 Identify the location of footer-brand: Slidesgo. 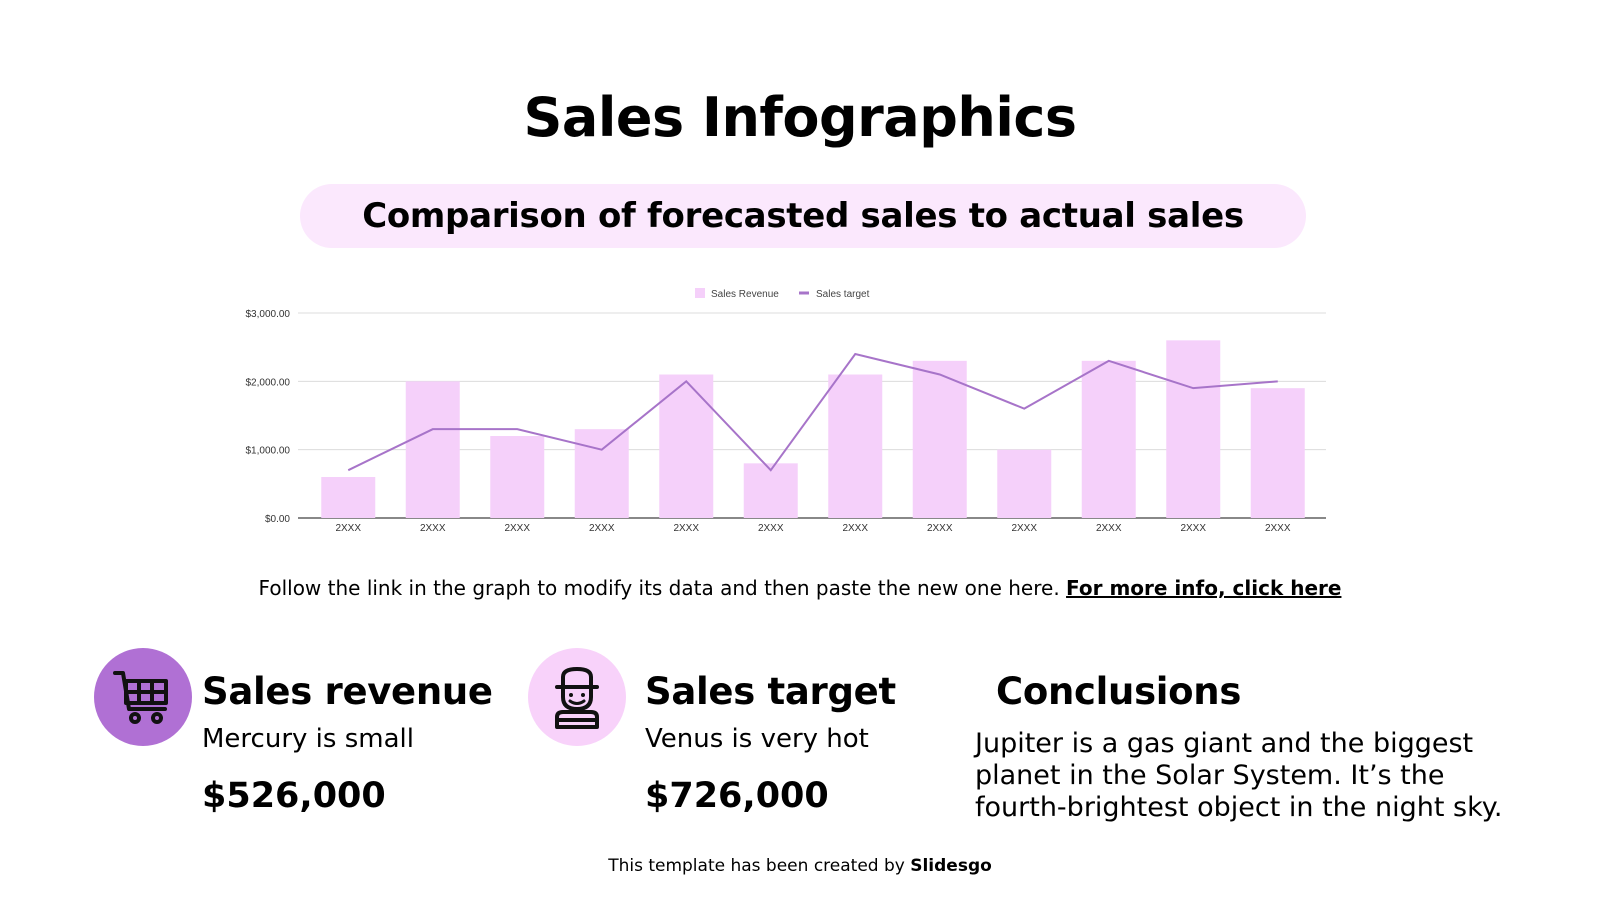
(951, 866).